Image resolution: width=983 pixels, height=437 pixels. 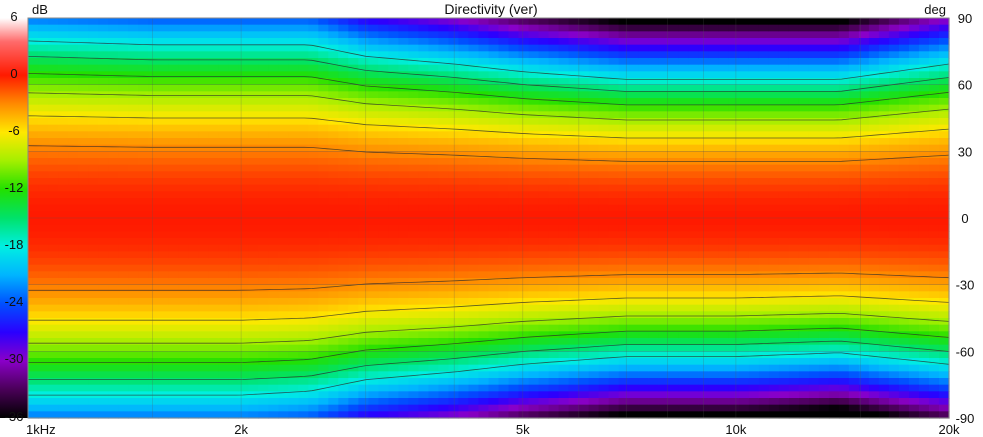 What do you see at coordinates (14, 358) in the screenshot?
I see `colorbar-tick-label: -30` at bounding box center [14, 358].